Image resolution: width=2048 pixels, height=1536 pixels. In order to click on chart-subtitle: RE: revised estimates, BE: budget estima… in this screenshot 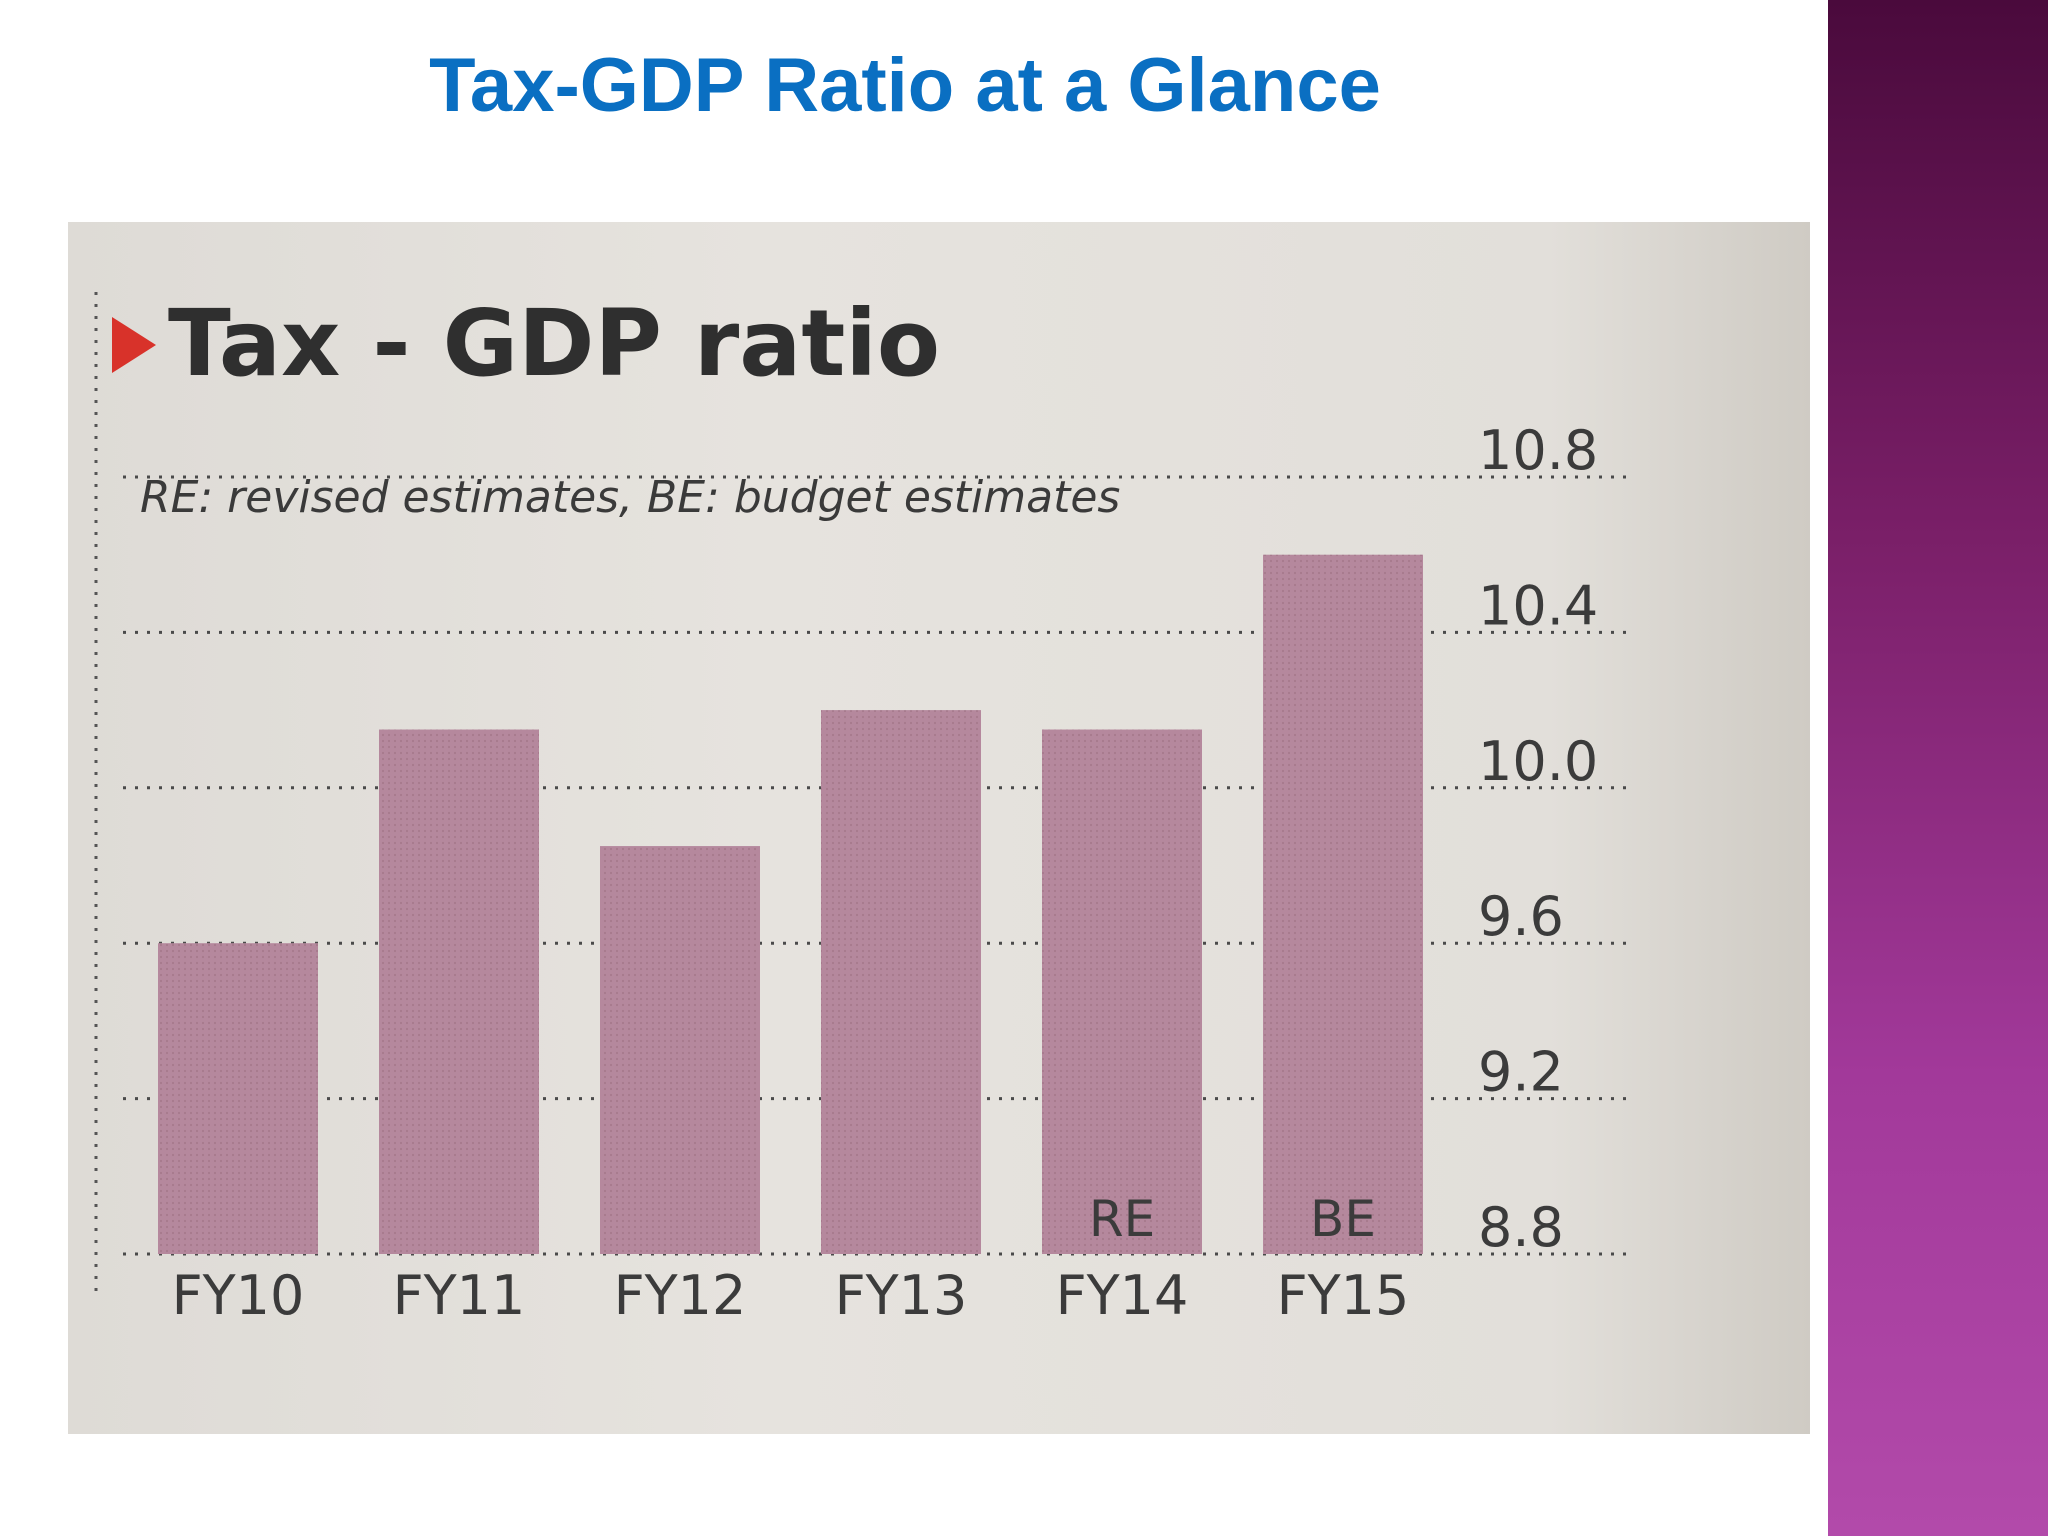, I will do `click(630, 497)`.